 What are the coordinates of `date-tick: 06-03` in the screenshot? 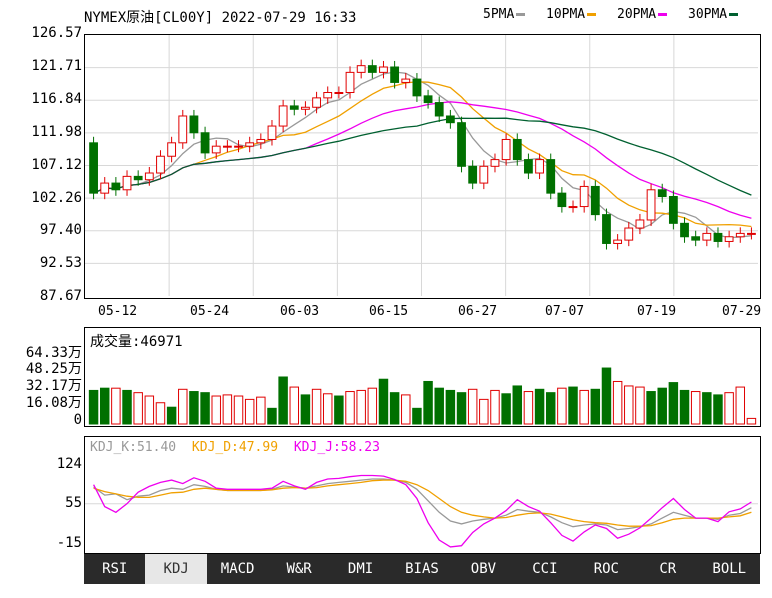 It's located at (300, 311).